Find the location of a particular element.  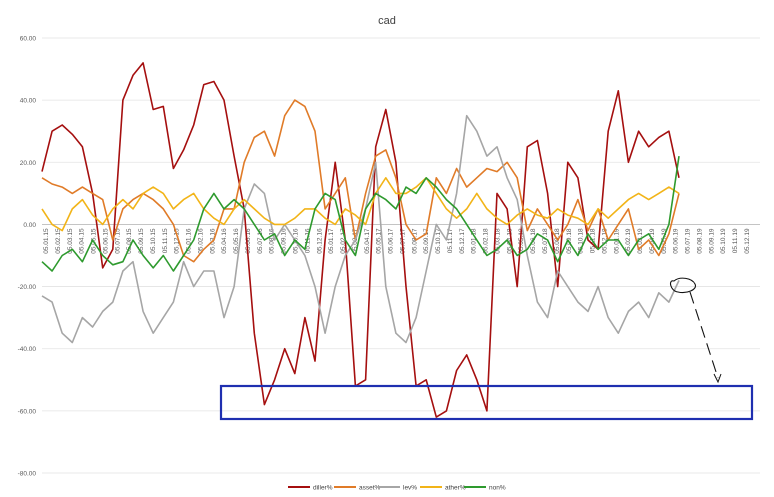

x-tick-label: 05.11.17 is located at coordinates (450, 240).